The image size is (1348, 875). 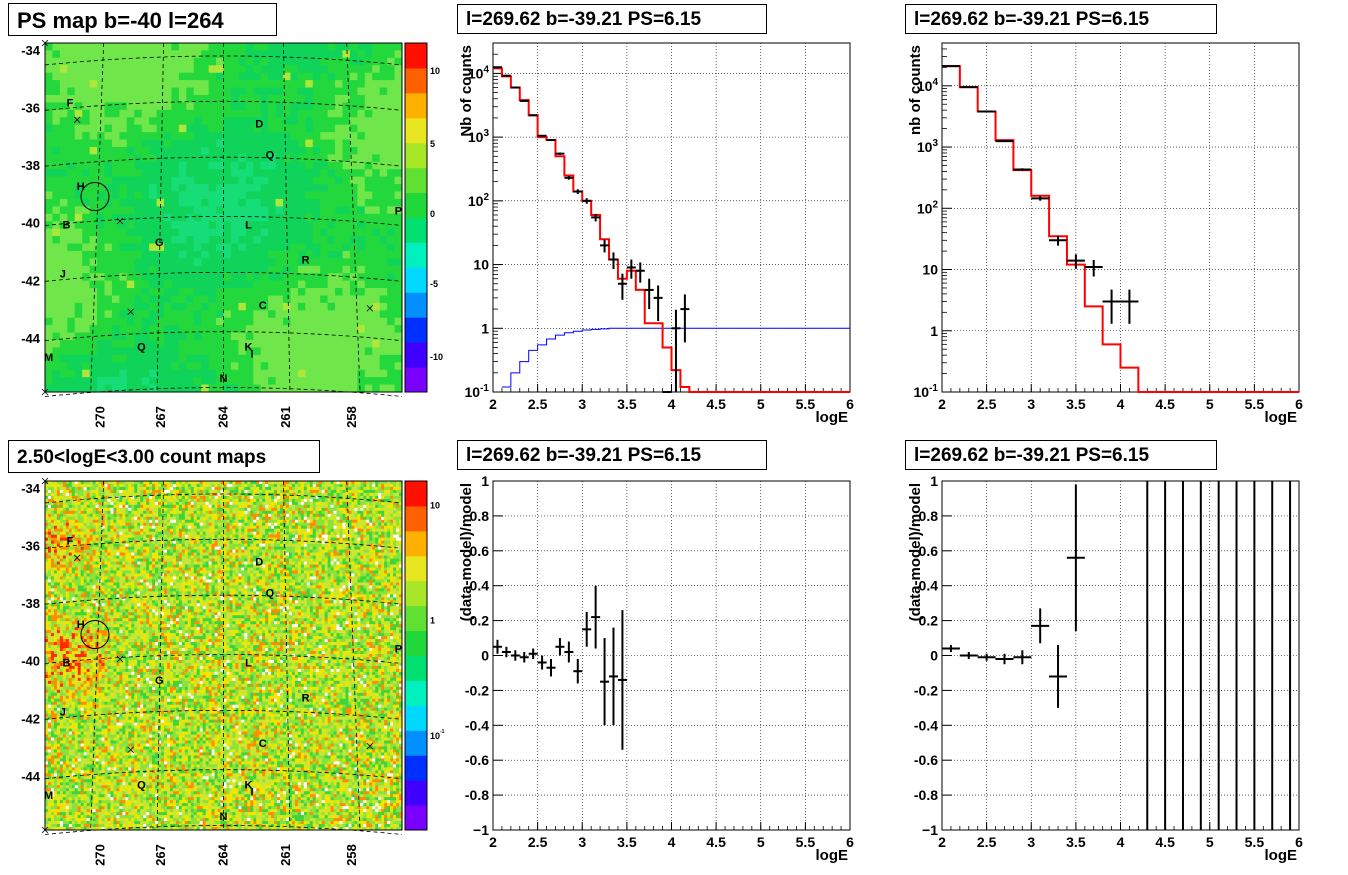 What do you see at coordinates (466, 552) in the screenshot?
I see `y-axis-label: (data-model)/model` at bounding box center [466, 552].